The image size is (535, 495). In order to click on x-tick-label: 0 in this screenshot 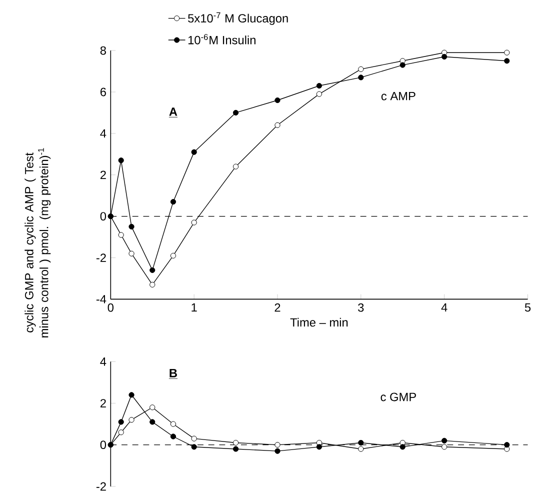, I will do `click(111, 308)`.